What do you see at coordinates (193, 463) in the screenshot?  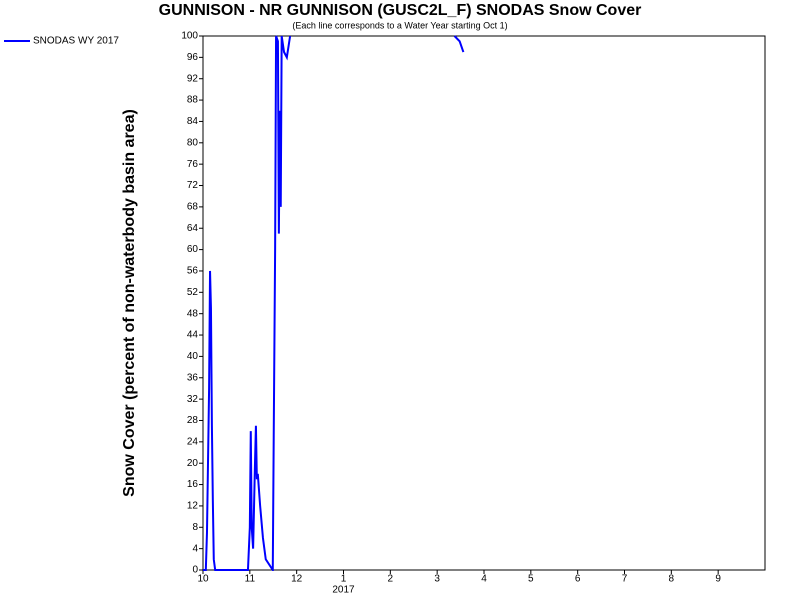 I see `y-tick-label: 20` at bounding box center [193, 463].